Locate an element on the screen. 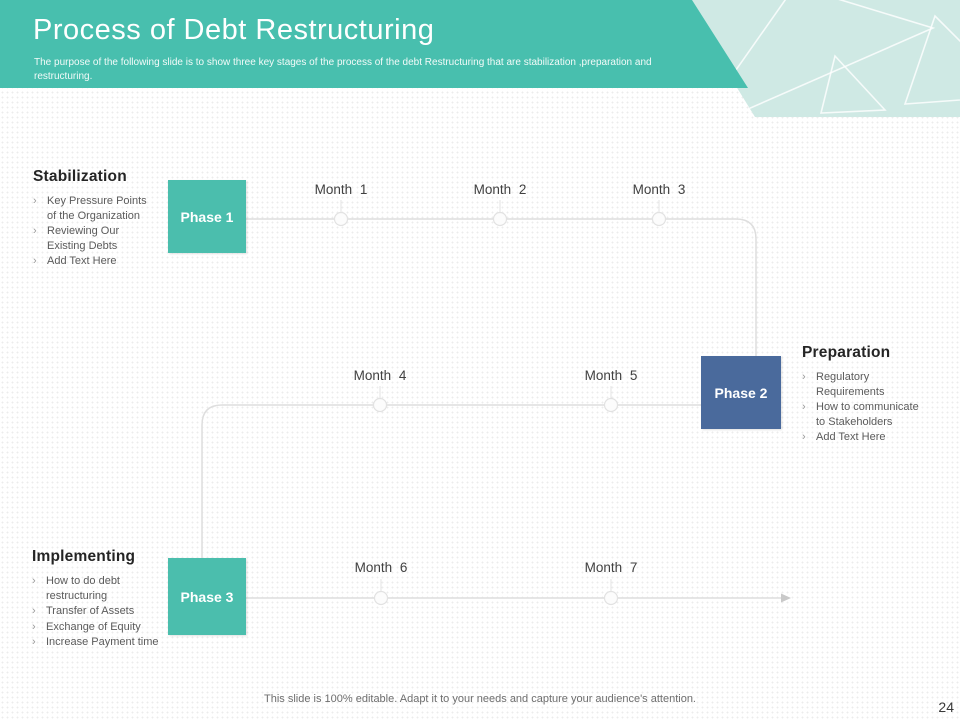  bullet-text: Key Pressure Points of the Organization is located at coordinates (97, 208).